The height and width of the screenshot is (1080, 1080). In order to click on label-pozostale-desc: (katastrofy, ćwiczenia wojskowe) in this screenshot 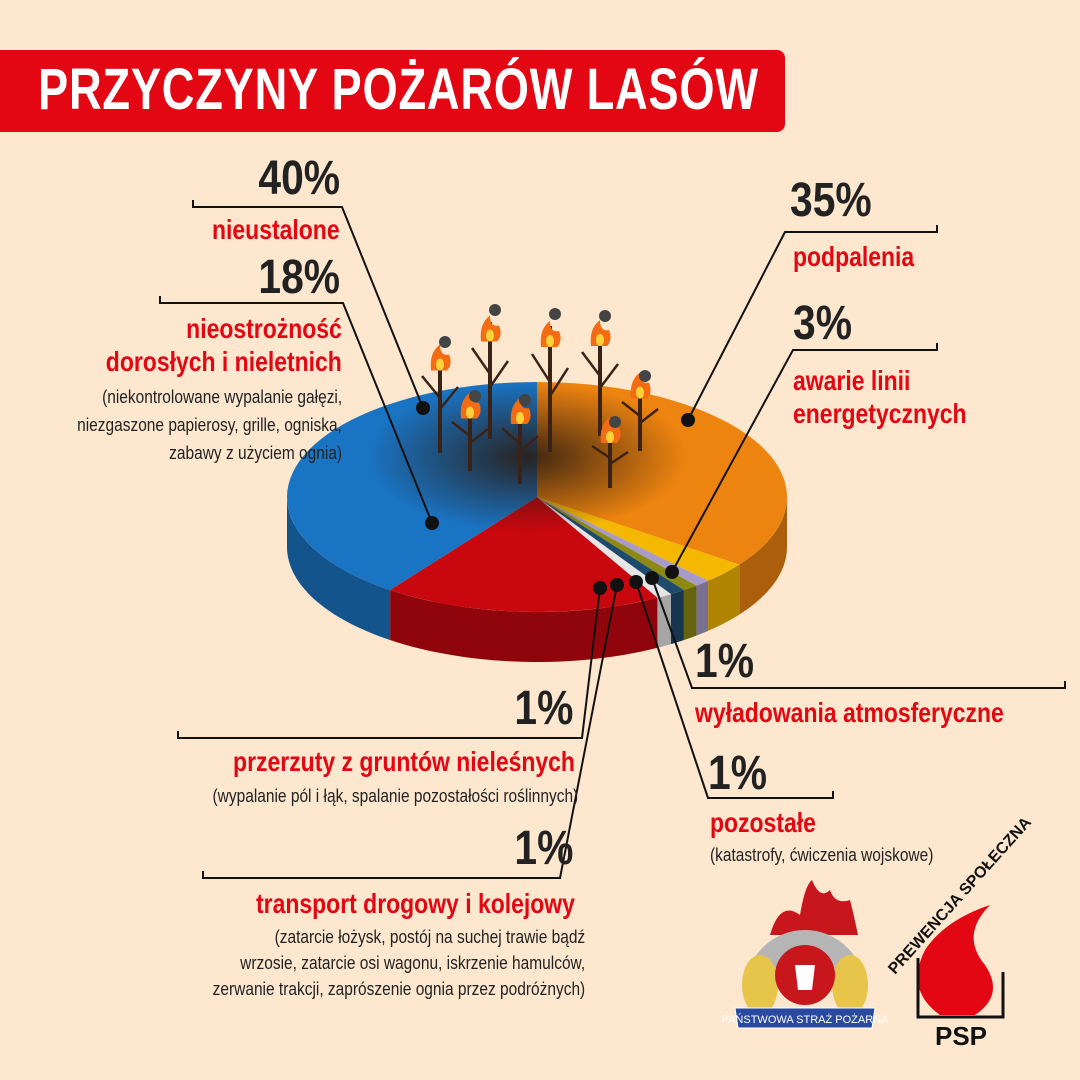, I will do `click(822, 855)`.